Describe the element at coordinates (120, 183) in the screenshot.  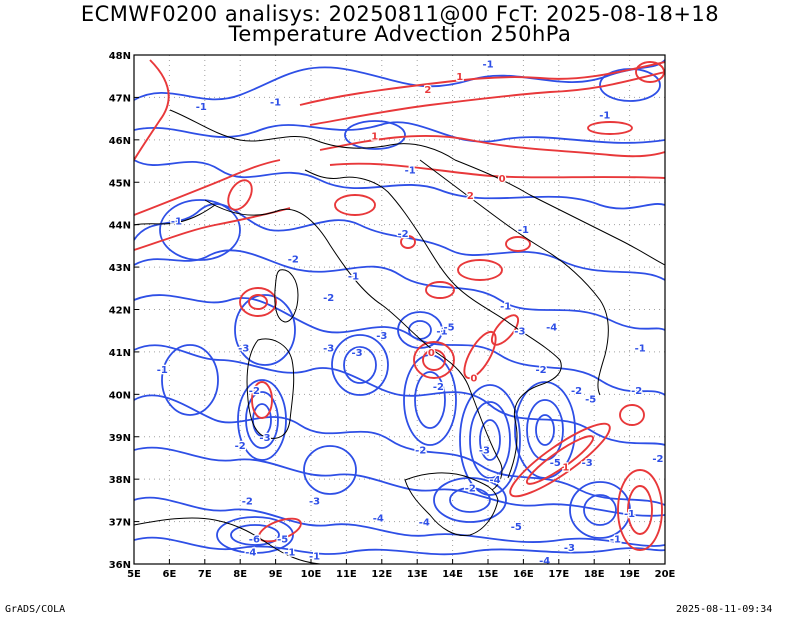
I see `lat-tick-label: 45N` at that location.